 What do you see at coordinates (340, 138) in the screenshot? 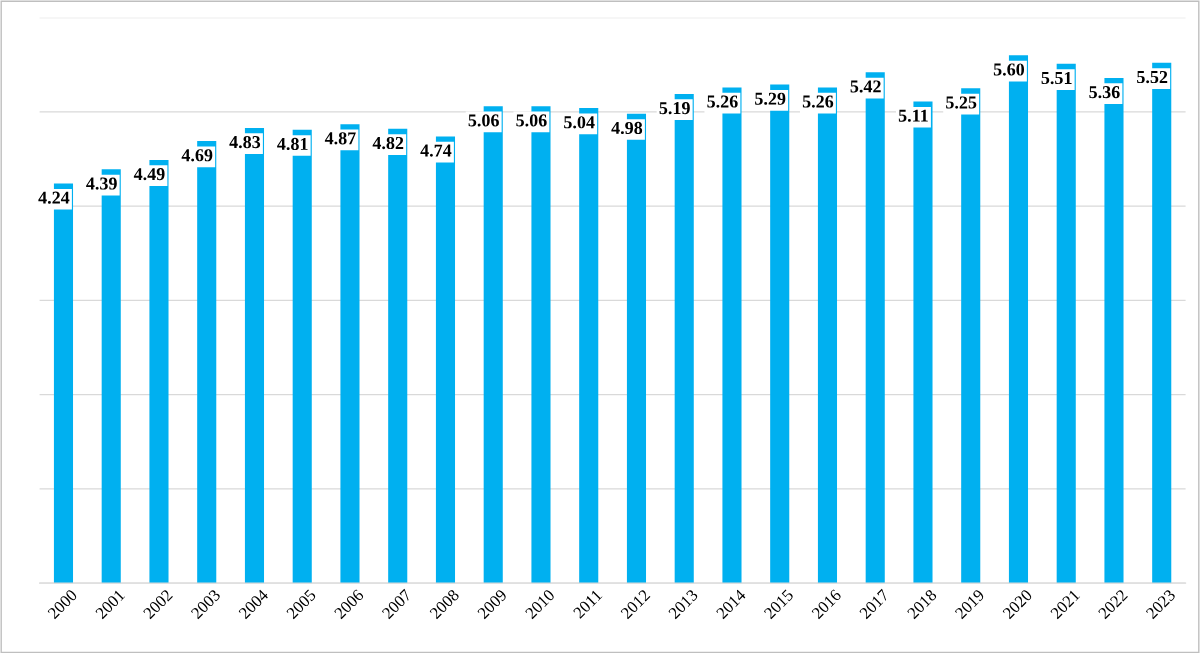
I see `data-label: 4.87` at bounding box center [340, 138].